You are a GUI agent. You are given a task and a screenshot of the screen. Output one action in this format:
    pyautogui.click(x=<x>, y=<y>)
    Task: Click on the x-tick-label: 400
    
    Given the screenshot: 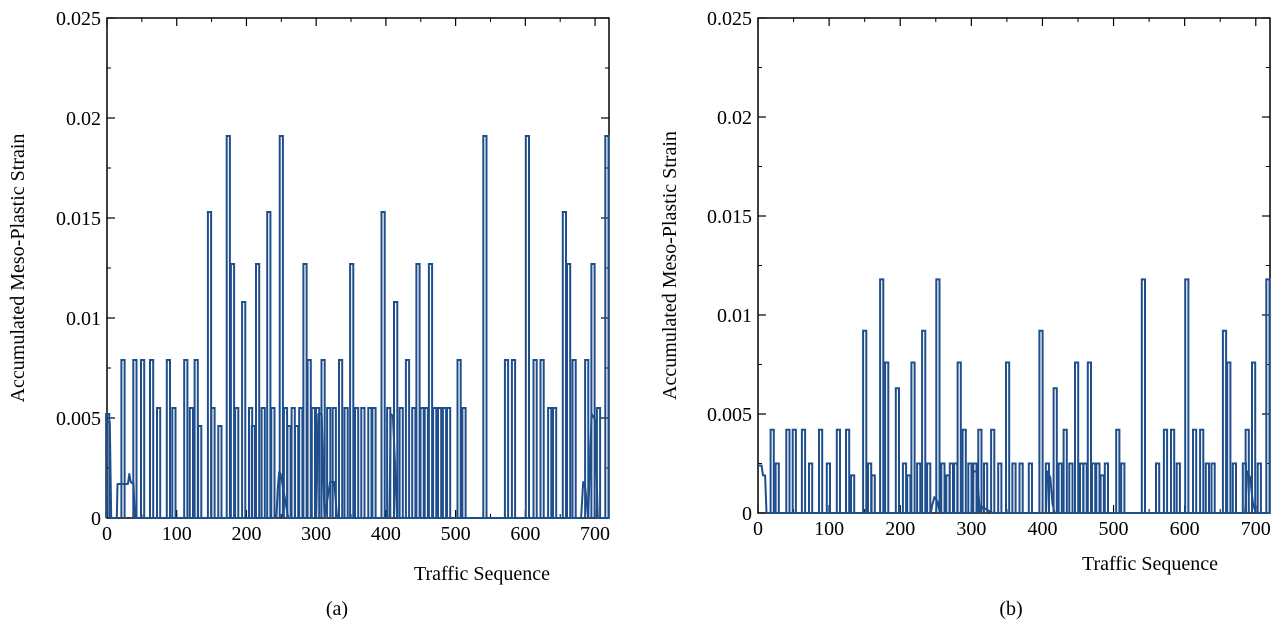 What is the action you would take?
    pyautogui.click(x=1042, y=529)
    